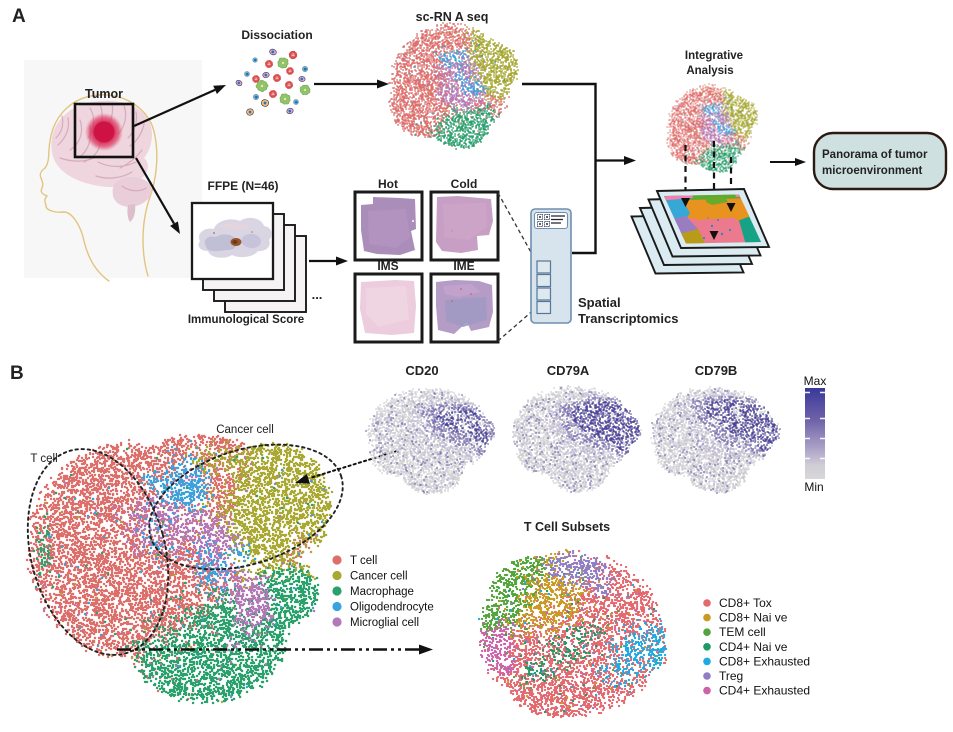  What do you see at coordinates (813, 487) in the screenshot?
I see `svg-text: Min` at bounding box center [813, 487].